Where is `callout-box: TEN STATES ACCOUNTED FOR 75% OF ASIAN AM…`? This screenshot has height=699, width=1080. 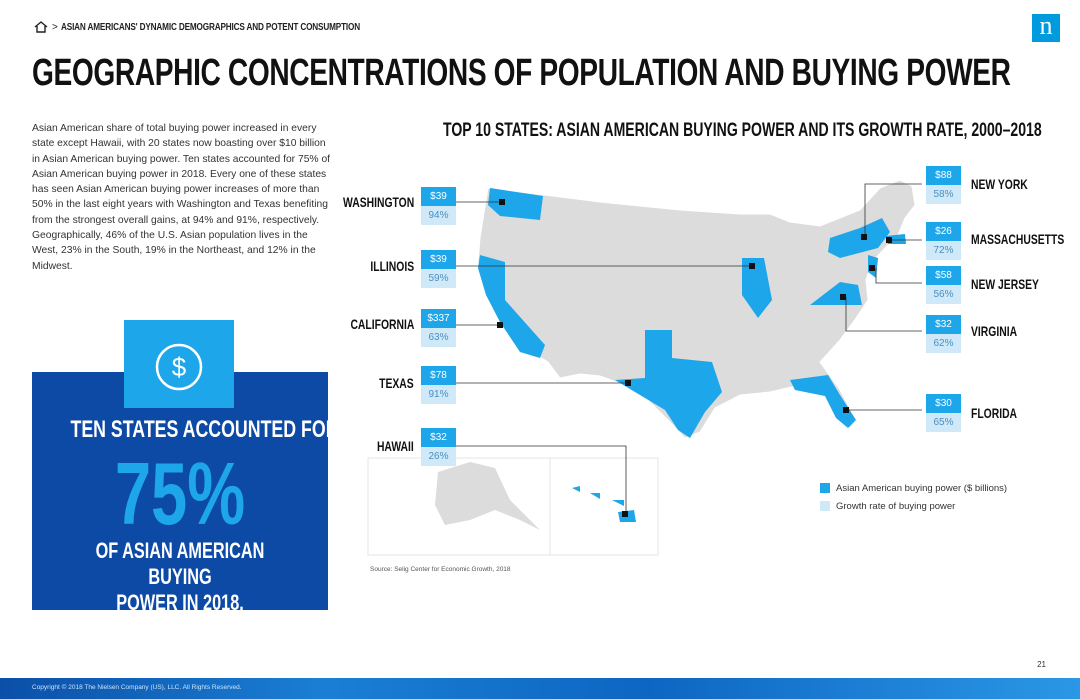 callout-box: TEN STATES ACCOUNTED FOR 75% OF ASIAN AM… is located at coordinates (185, 493).